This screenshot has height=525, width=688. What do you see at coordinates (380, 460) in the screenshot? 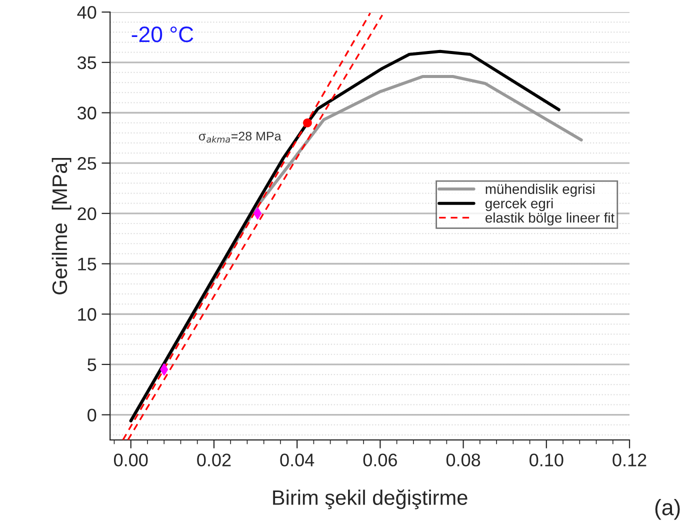
I see `x-tick-label: 0.06` at bounding box center [380, 460].